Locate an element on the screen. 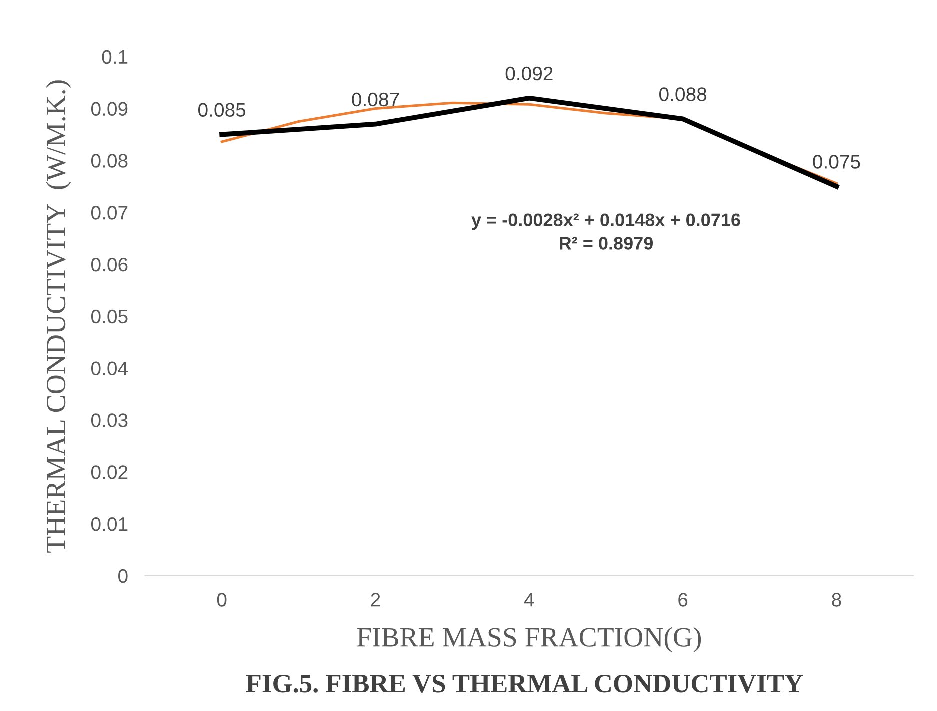 The width and height of the screenshot is (937, 711). y-tick-label: 0.04 is located at coordinates (109, 369).